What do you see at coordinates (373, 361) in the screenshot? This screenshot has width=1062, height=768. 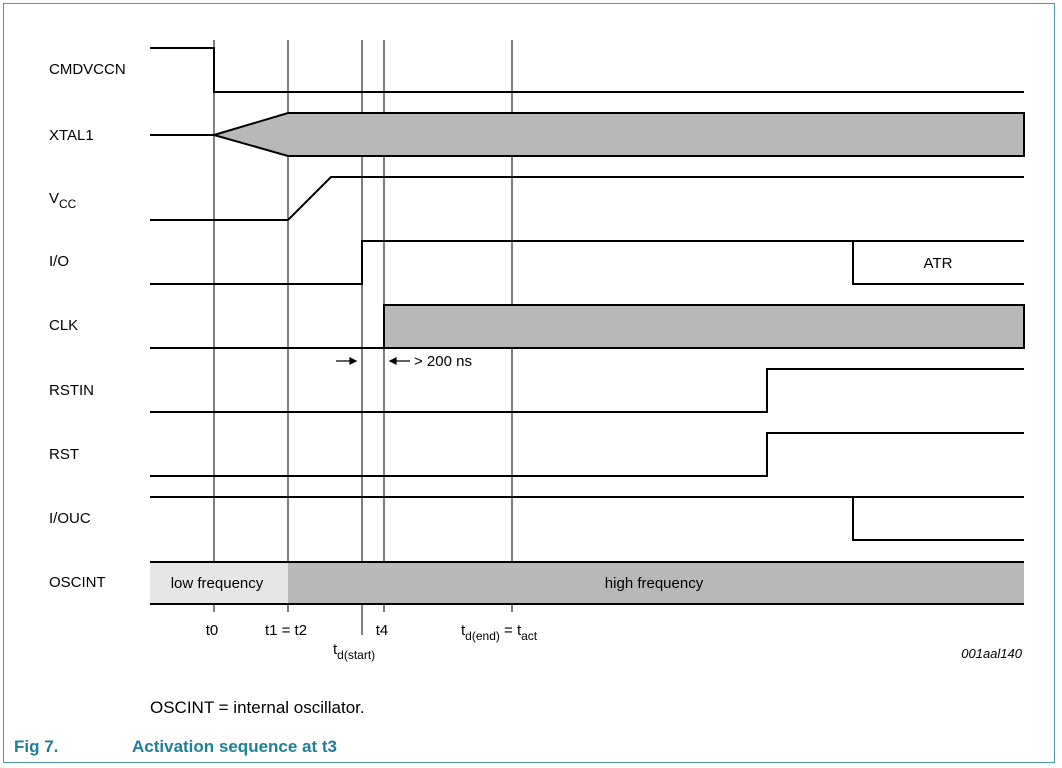 I see `delay-arrows` at bounding box center [373, 361].